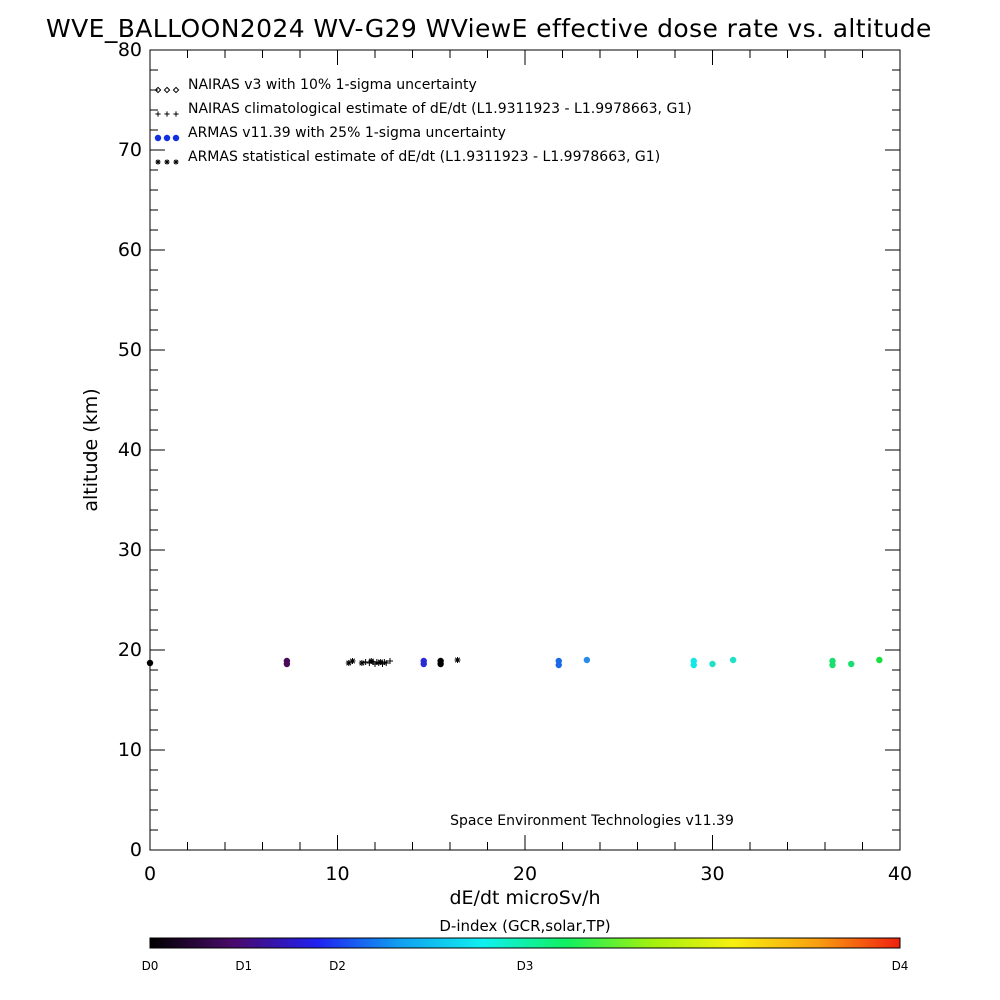  What do you see at coordinates (130, 50) in the screenshot?
I see `y-tick-label: 80` at bounding box center [130, 50].